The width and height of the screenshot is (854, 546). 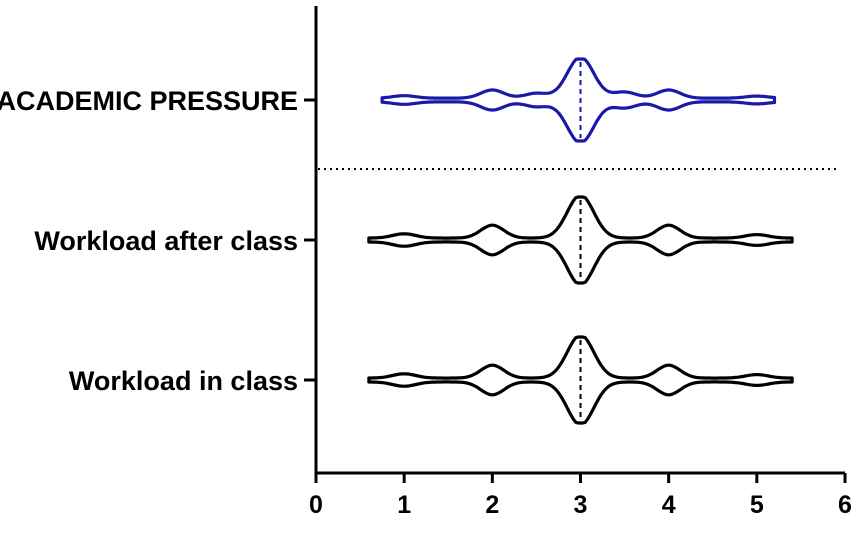 What do you see at coordinates (404, 505) in the screenshot?
I see `x-tick-label-1: 1` at bounding box center [404, 505].